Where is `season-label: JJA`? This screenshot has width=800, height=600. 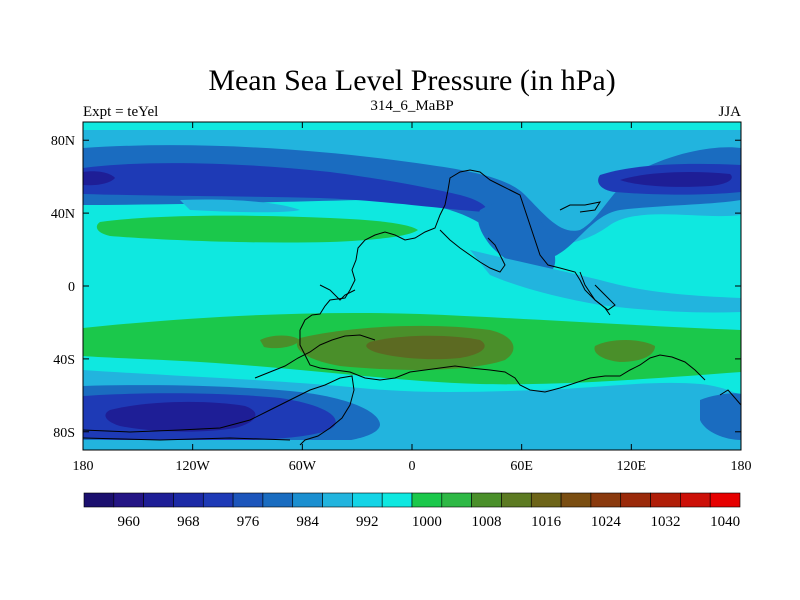
season-label: JJA is located at coordinates (729, 112).